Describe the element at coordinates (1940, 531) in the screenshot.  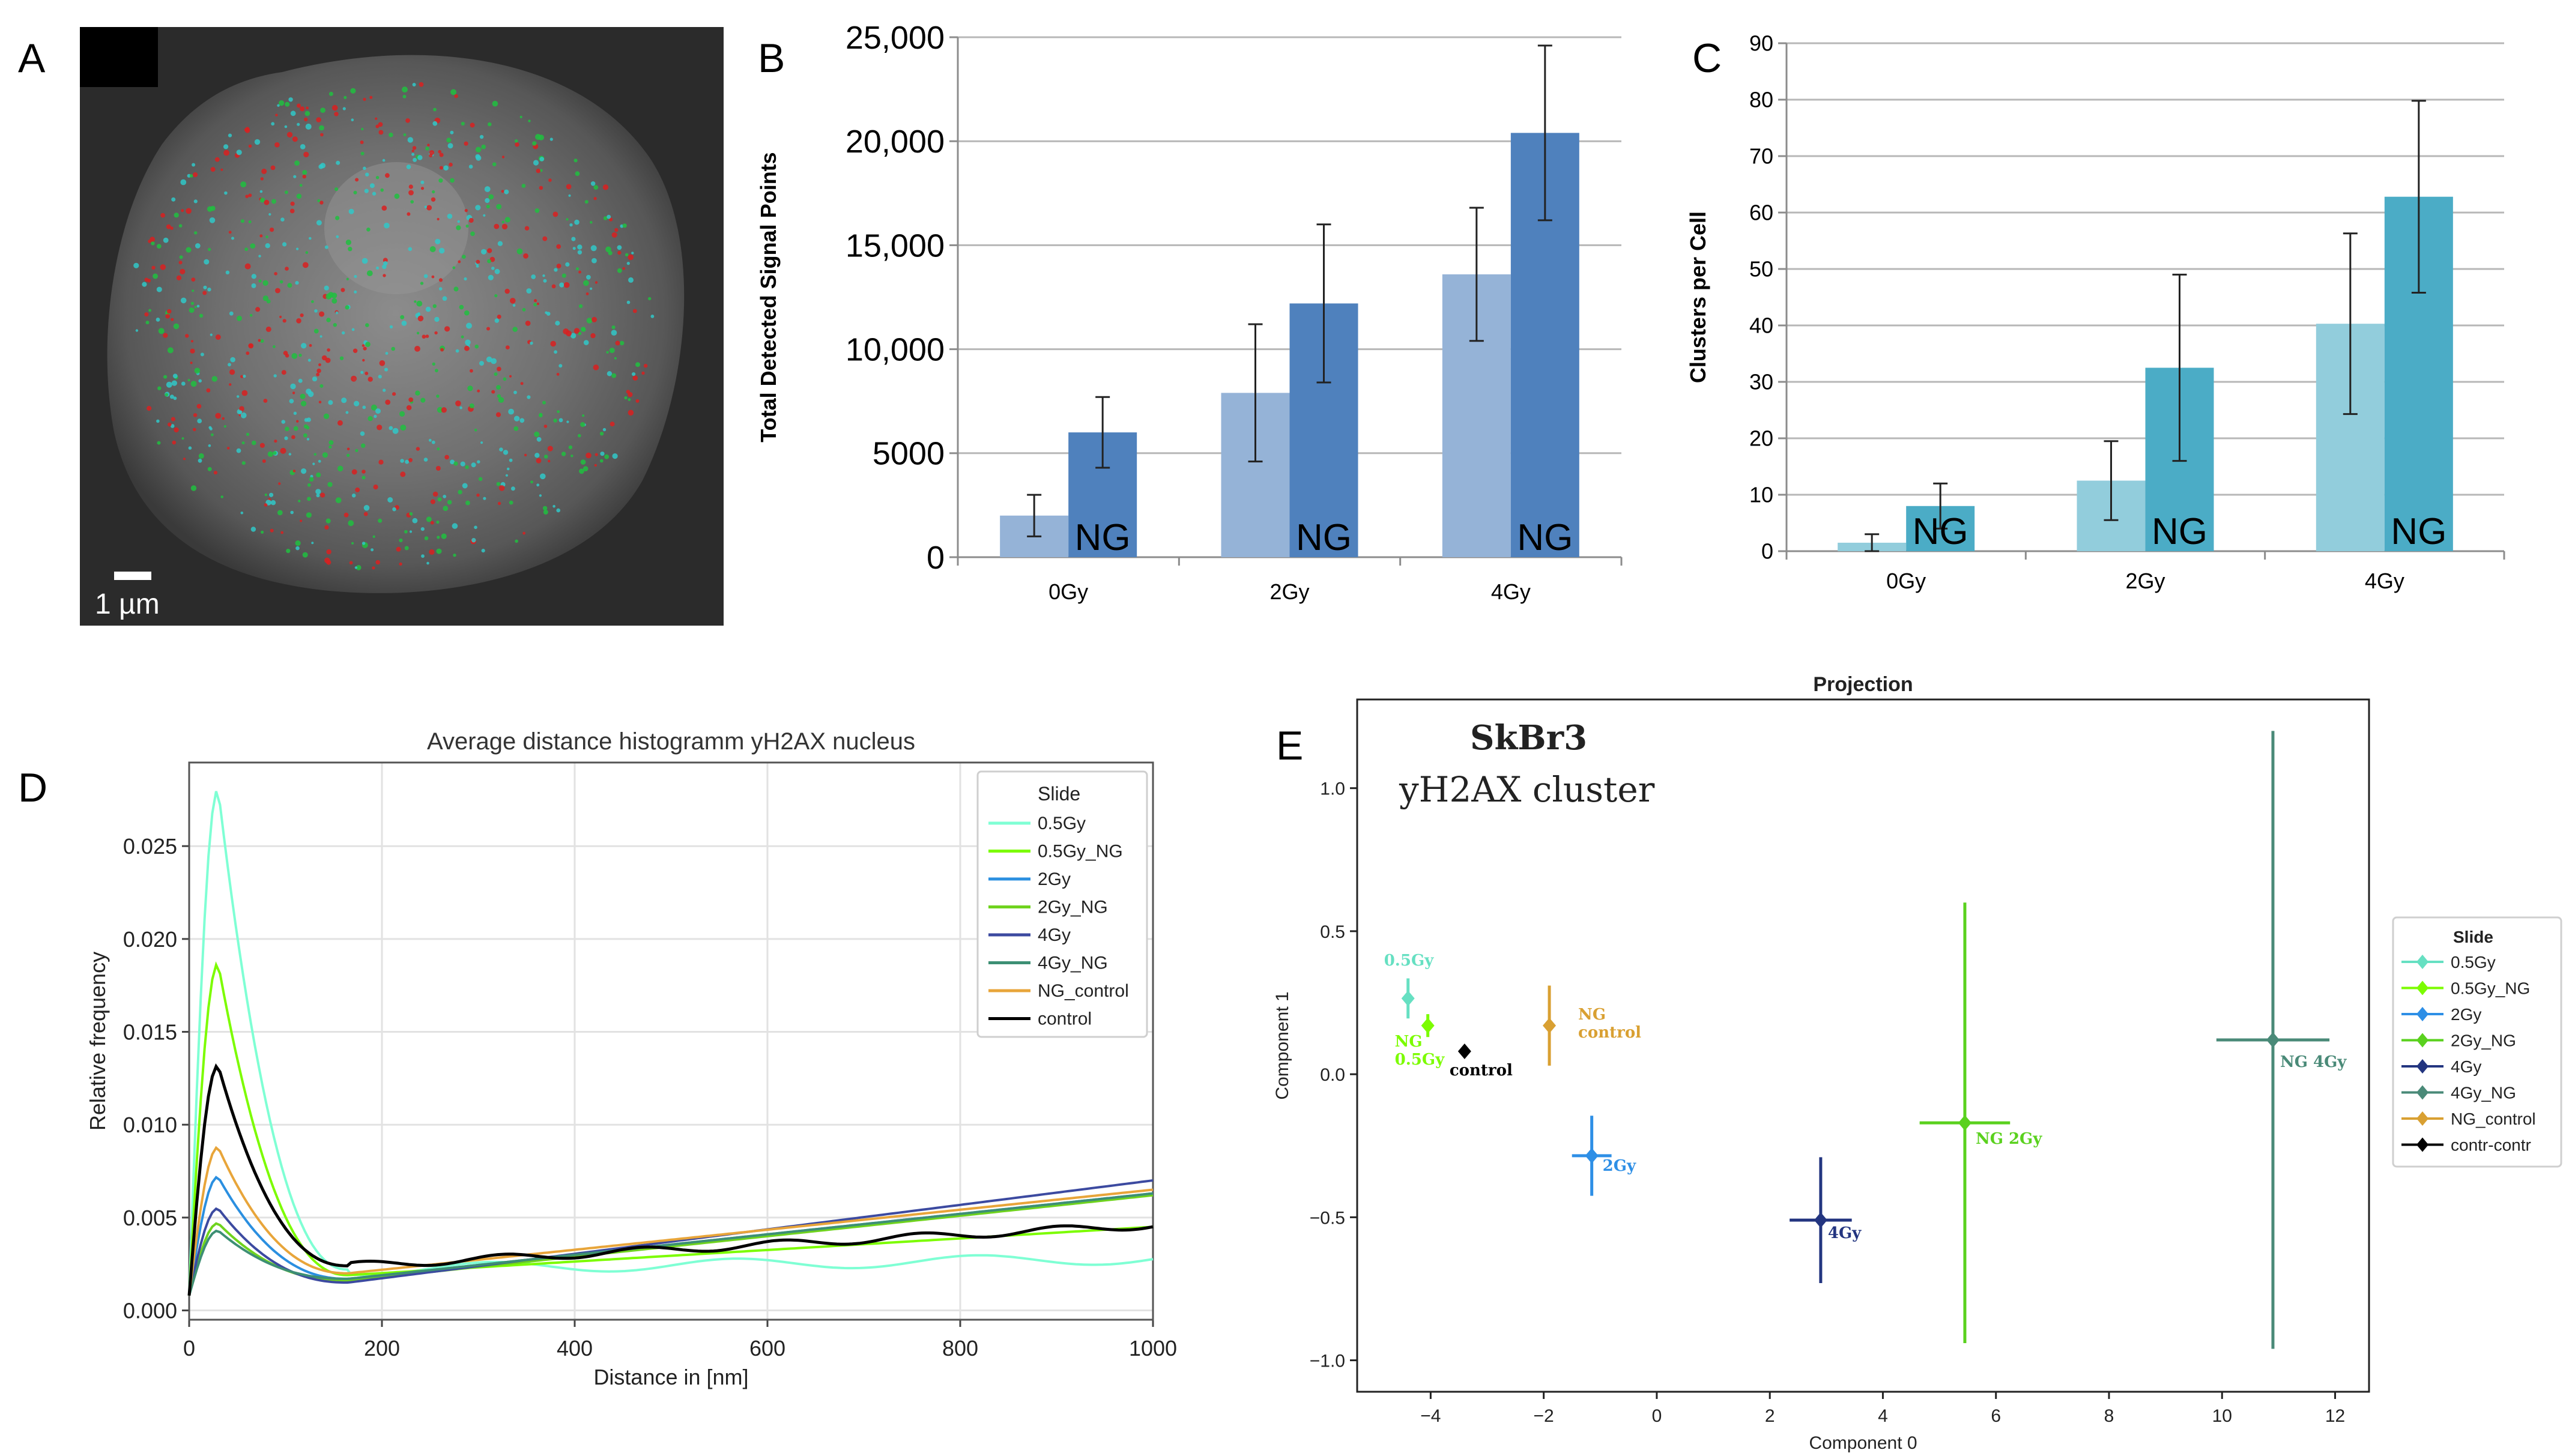
I see `ng-bar-label: NG` at that location.